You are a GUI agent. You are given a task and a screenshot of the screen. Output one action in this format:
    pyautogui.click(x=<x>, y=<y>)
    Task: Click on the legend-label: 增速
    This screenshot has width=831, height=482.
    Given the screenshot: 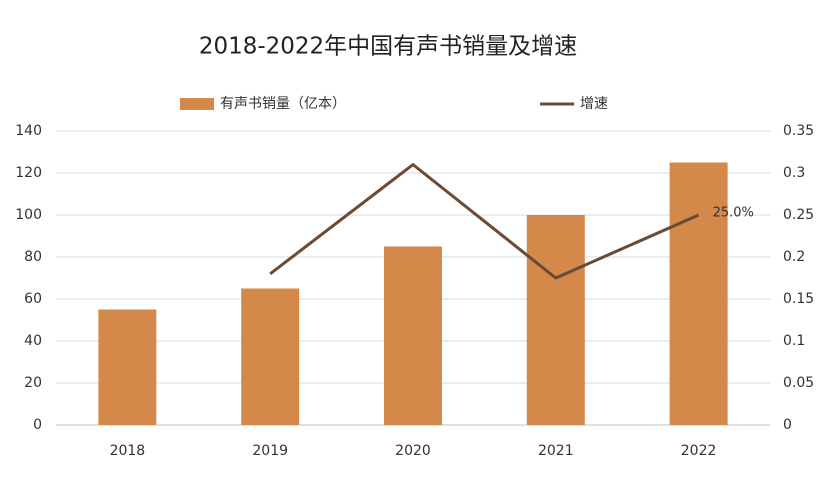 What is the action you would take?
    pyautogui.click(x=594, y=104)
    